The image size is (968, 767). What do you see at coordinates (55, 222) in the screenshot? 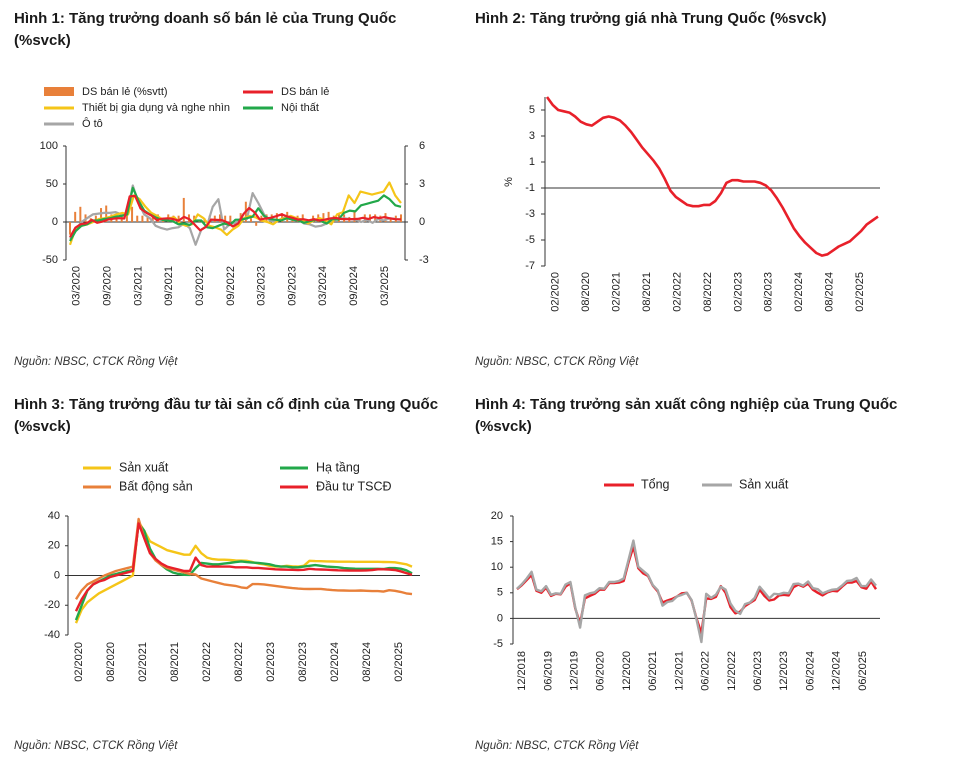
I see `c1-ytick-label: 0` at bounding box center [55, 222].